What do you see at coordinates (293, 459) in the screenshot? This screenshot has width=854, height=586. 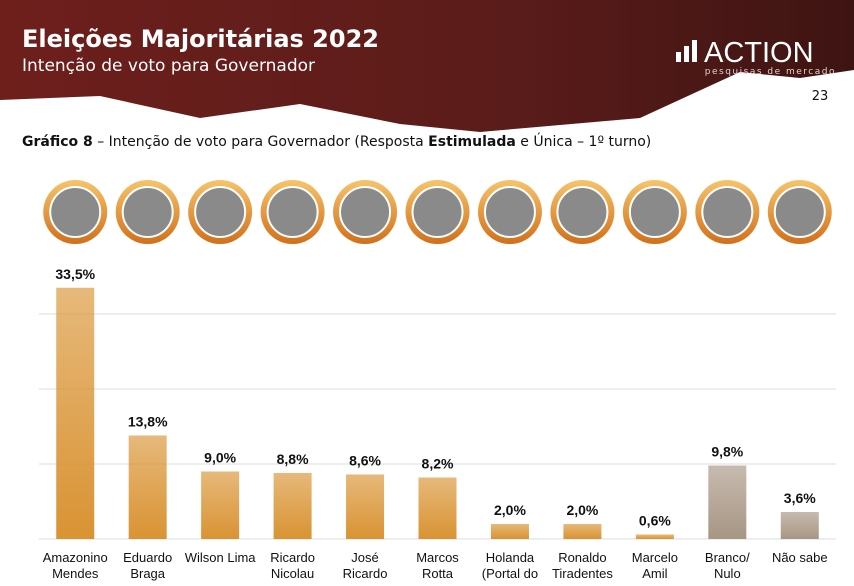 I see `value-label: 8,8%` at bounding box center [293, 459].